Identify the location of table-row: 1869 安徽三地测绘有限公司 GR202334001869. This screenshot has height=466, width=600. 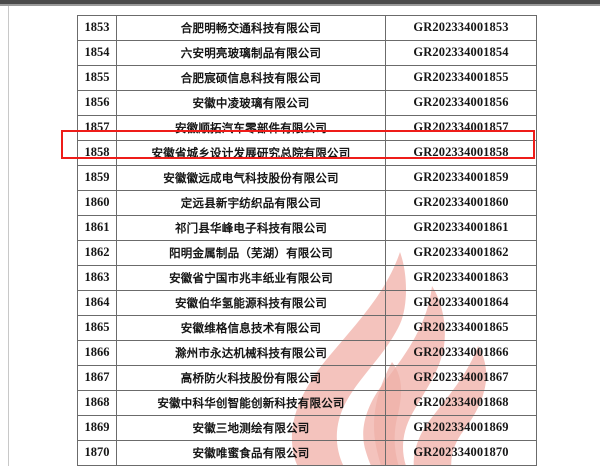
(307, 428).